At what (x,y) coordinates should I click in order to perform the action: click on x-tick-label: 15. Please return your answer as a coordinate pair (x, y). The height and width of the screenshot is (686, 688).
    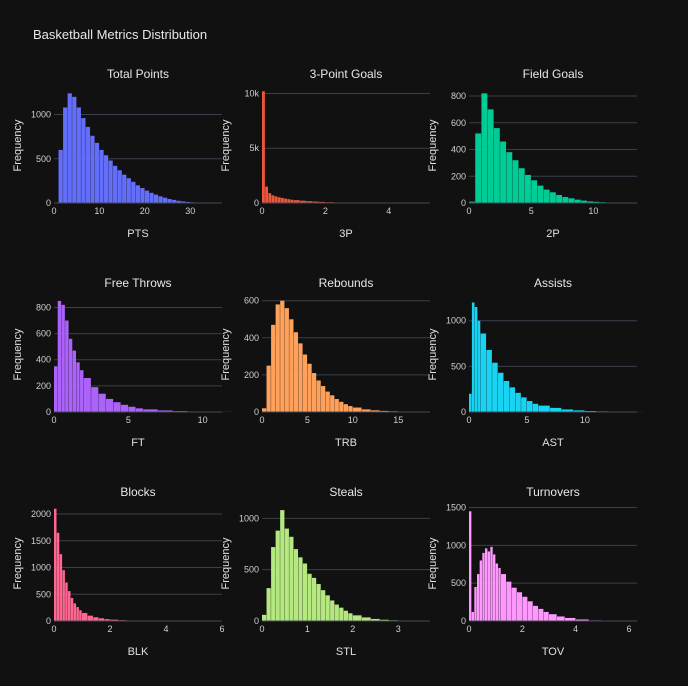
    Looking at the image, I should click on (398, 420).